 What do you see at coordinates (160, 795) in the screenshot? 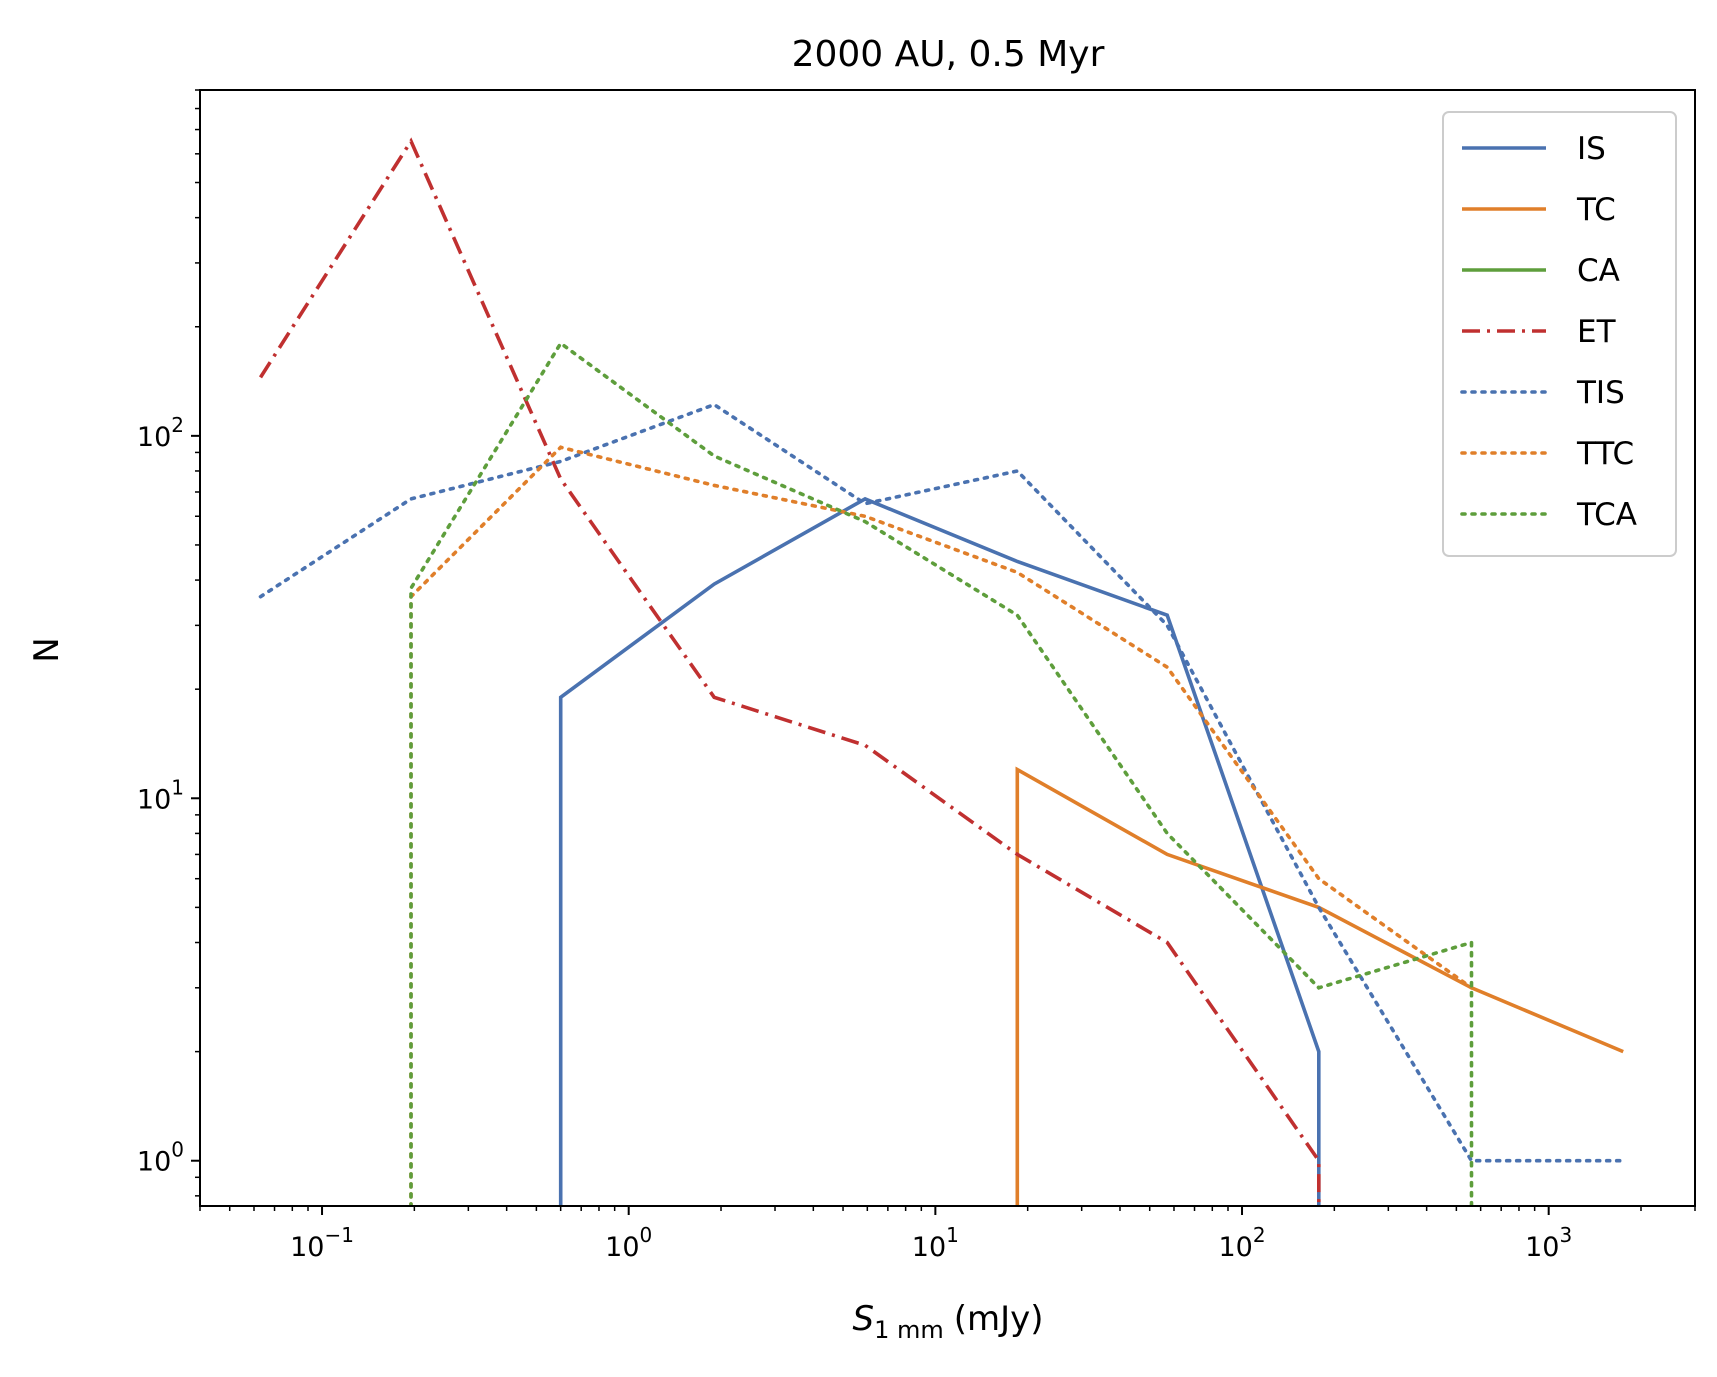
I see `y-tick-label: 10¹` at bounding box center [160, 795].